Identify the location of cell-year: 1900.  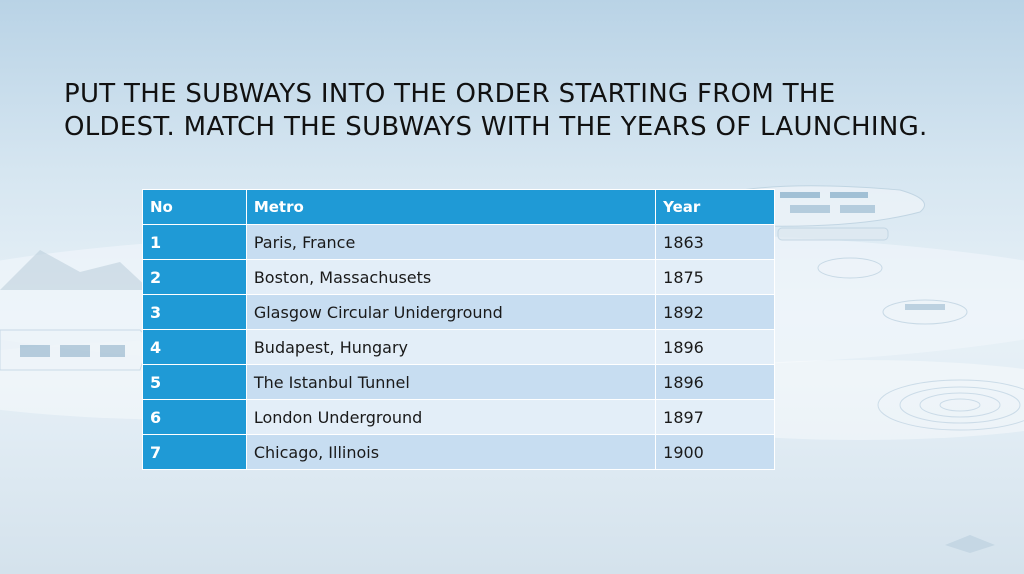
(715, 452).